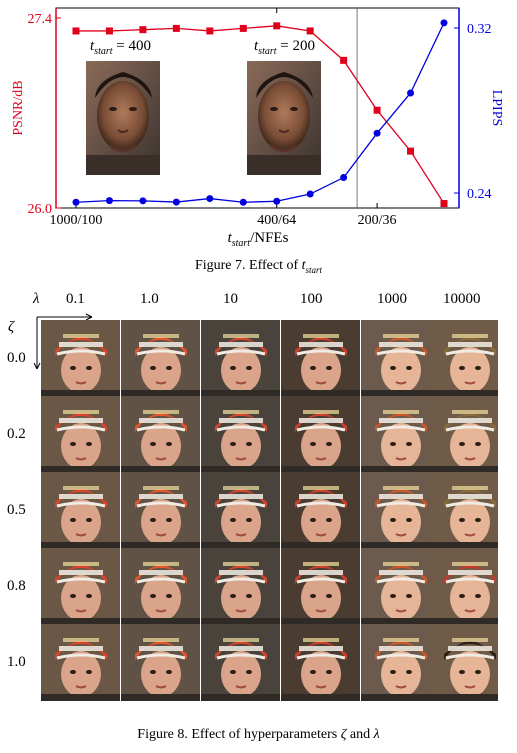 The width and height of the screenshot is (517, 753). What do you see at coordinates (76, 220) in the screenshot?
I see `x-tick-label: 1000/100` at bounding box center [76, 220].